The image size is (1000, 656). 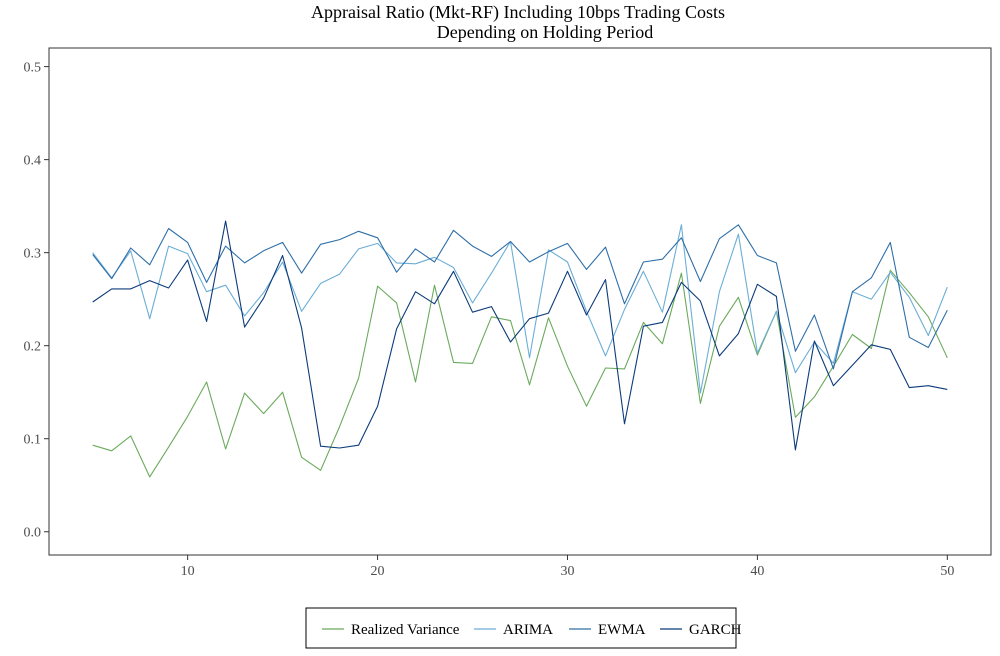 I want to click on y-tick-label: 0.0, so click(x=33, y=533).